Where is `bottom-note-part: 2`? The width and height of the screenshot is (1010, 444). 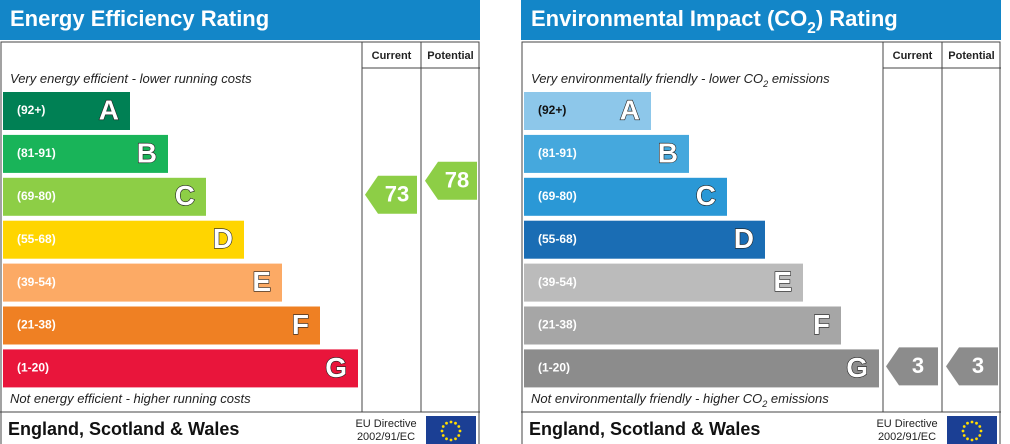
bottom-note-part: 2 is located at coordinates (764, 404).